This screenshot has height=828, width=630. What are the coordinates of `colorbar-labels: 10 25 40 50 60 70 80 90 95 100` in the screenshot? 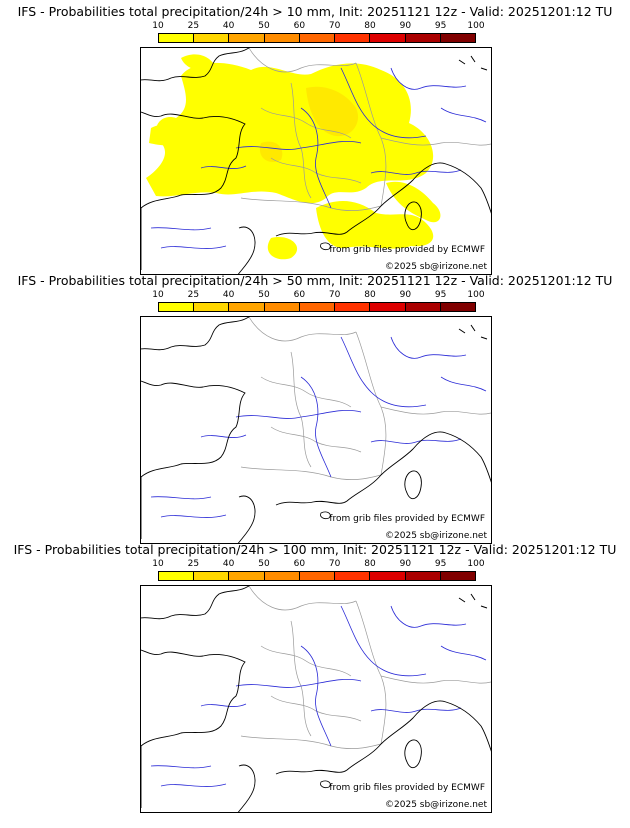 It's located at (318, 27).